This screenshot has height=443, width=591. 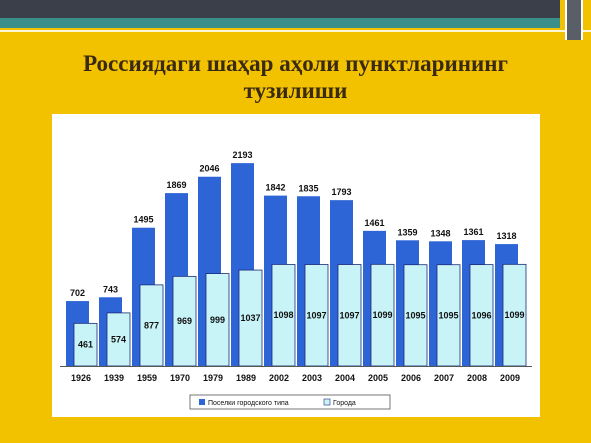 What do you see at coordinates (440, 233) in the screenshot?
I see `data-label-poselki-2007: 1348` at bounding box center [440, 233].